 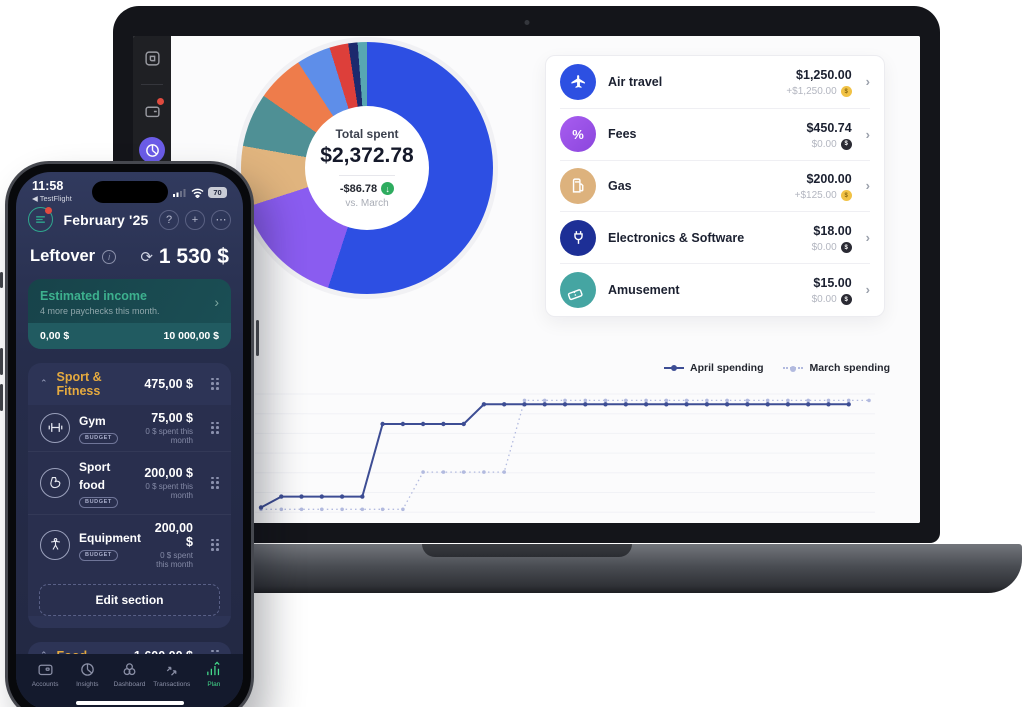 What do you see at coordinates (172, 417) in the screenshot?
I see `budget-amount: 75,00 $` at bounding box center [172, 417].